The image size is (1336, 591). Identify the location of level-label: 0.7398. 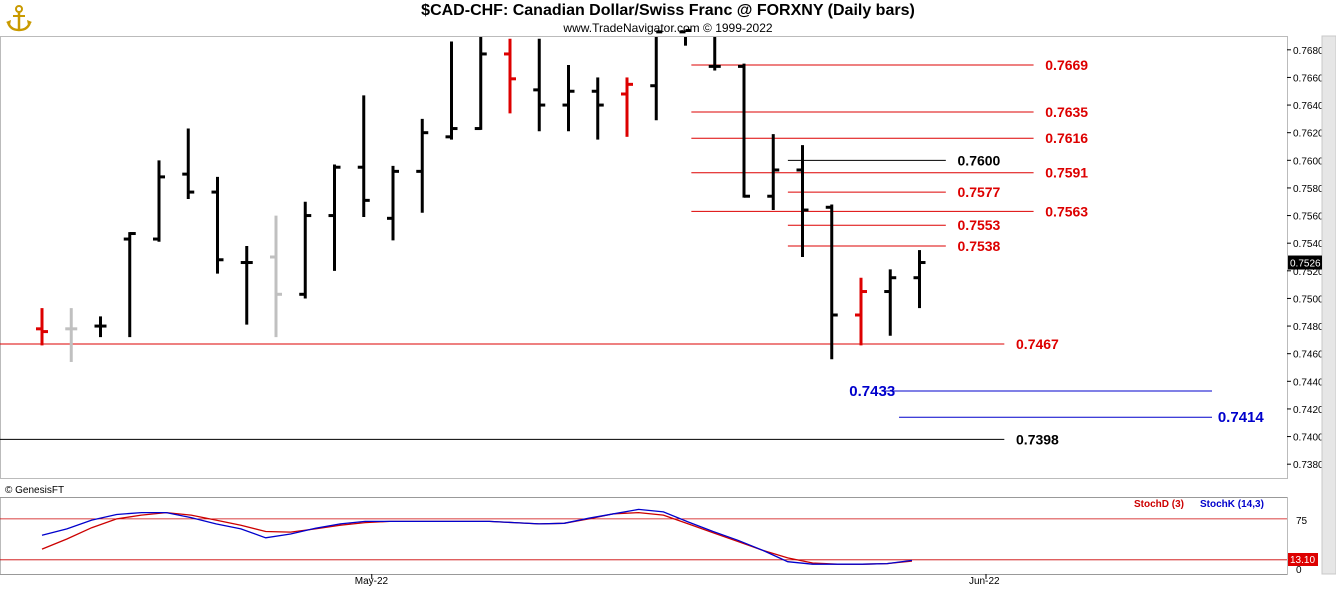
(1037, 439).